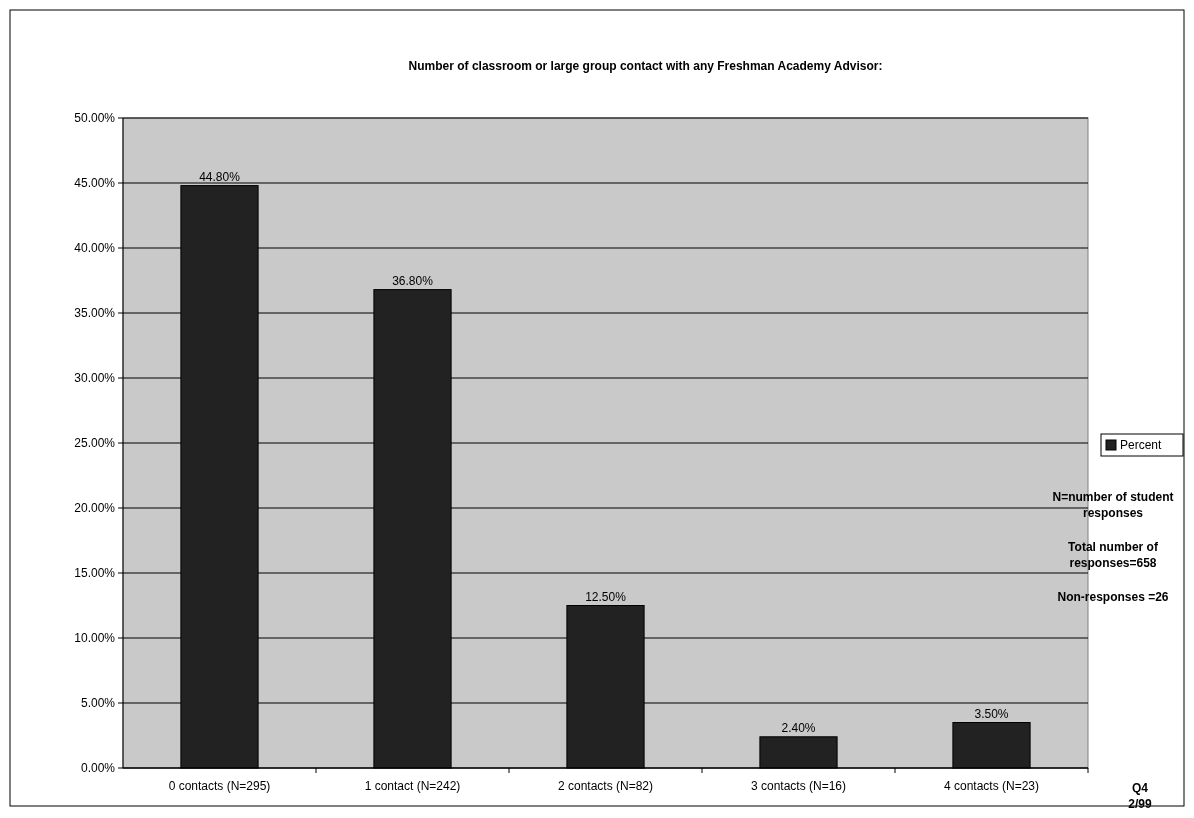  What do you see at coordinates (991, 786) in the screenshot?
I see `x-tick-label: 4 contacts (N=23)` at bounding box center [991, 786].